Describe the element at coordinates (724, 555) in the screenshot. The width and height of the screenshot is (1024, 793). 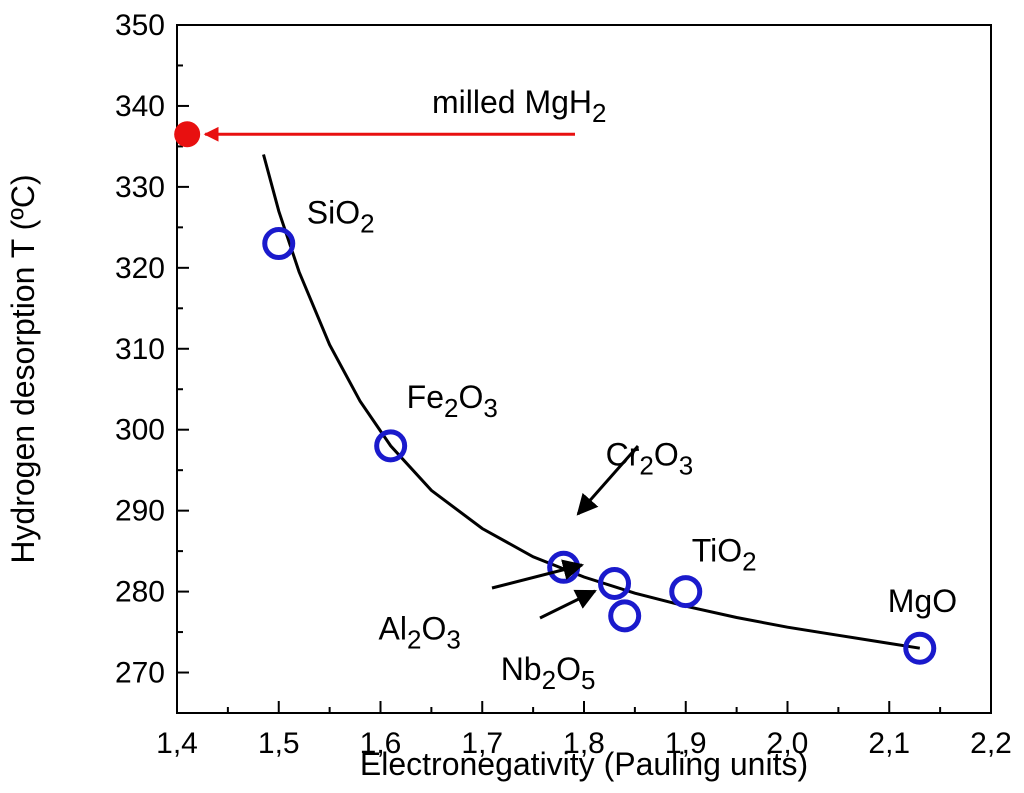
I see `data-label-tio2: TiO2` at that location.